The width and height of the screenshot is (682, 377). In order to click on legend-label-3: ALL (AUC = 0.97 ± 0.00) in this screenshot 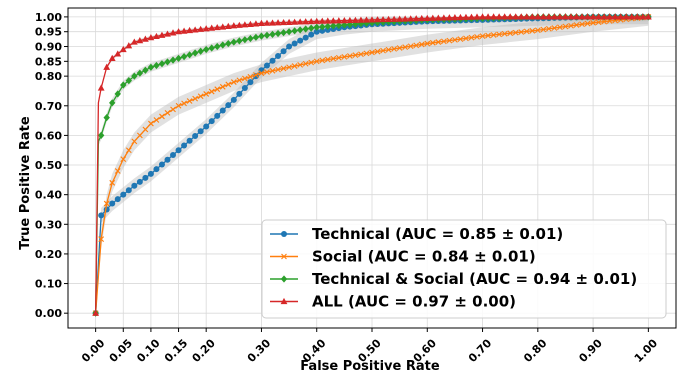, I will do `click(414, 302)`.